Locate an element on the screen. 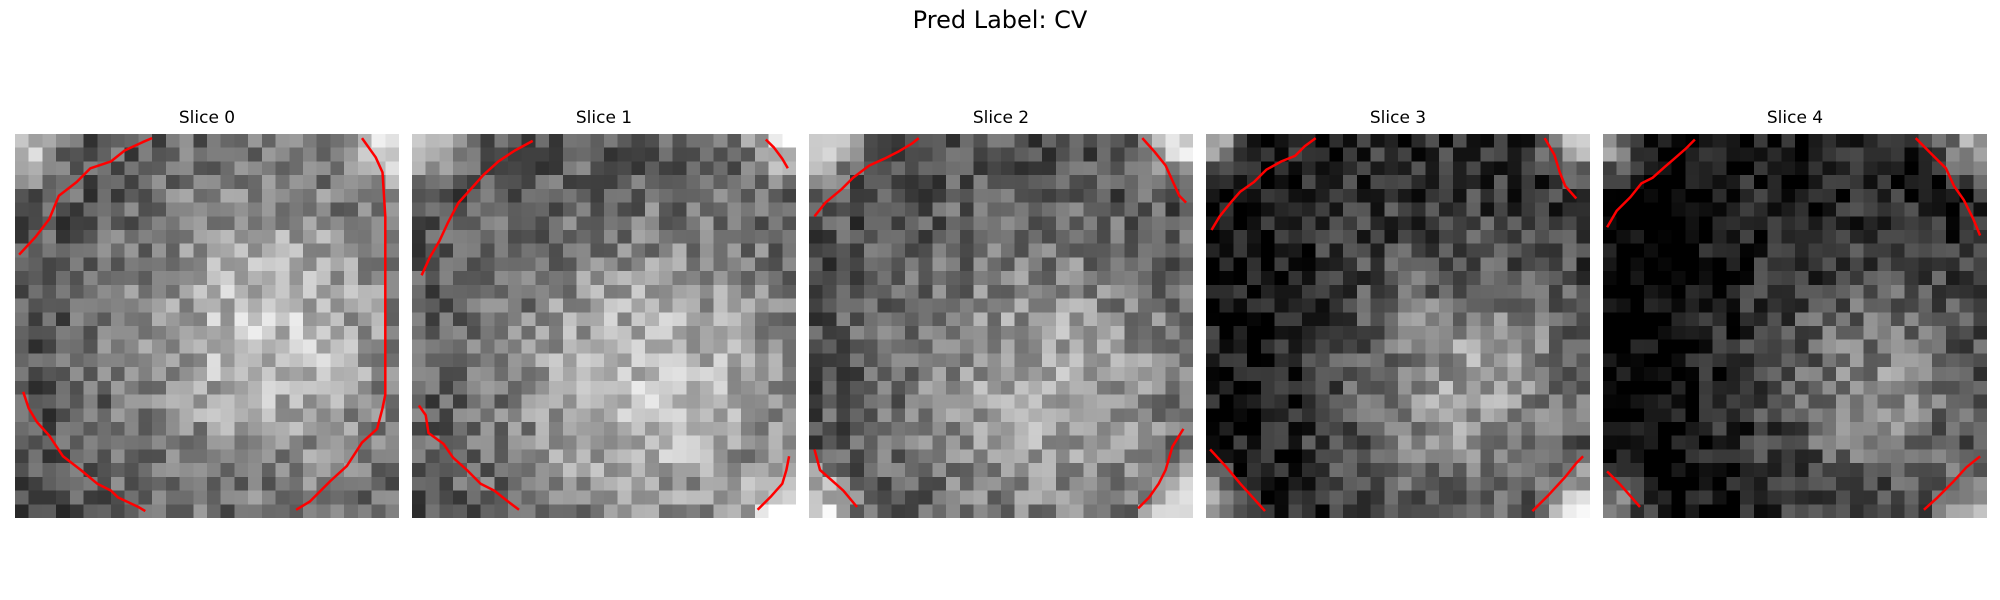 This screenshot has width=2000, height=600. figure-title: Pred Label: CV is located at coordinates (1000, 20).